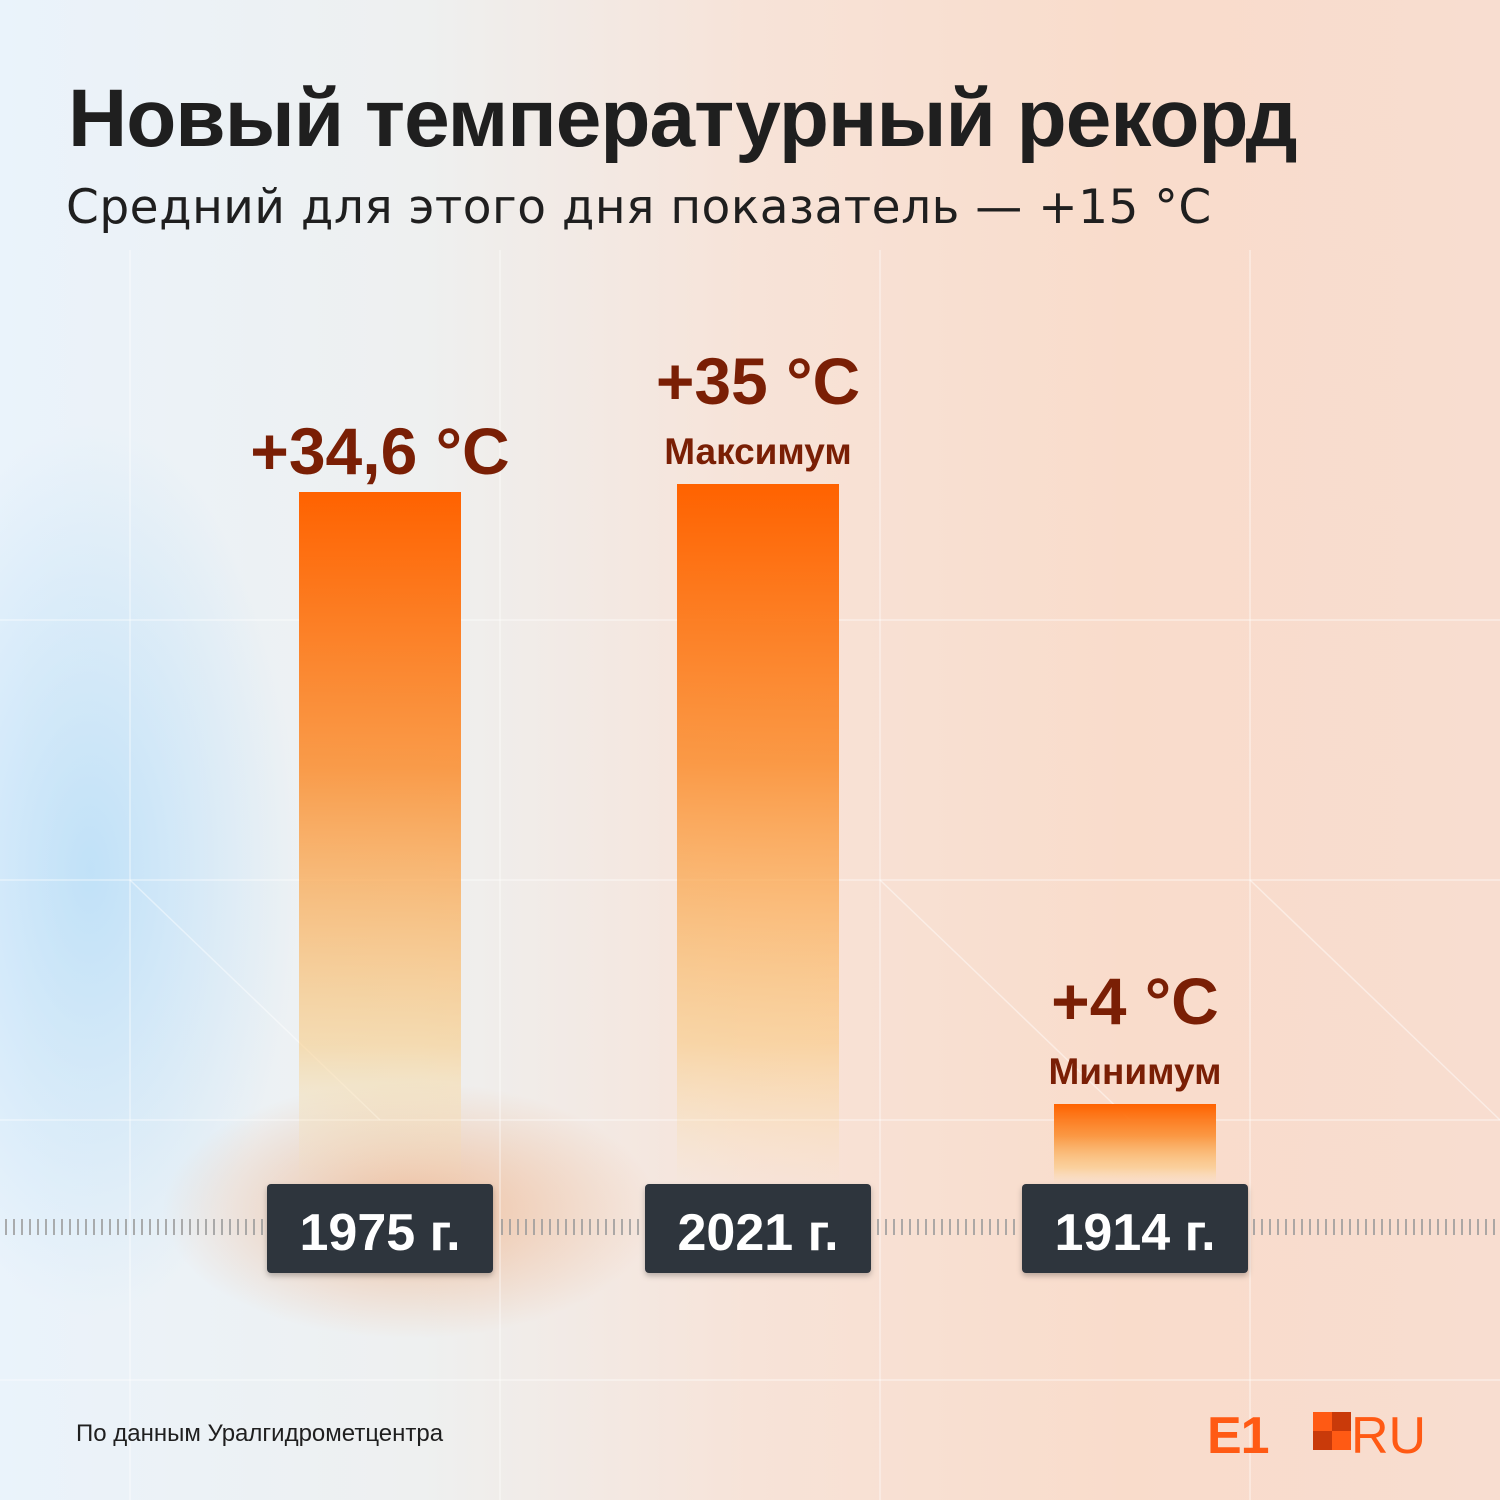 The width and height of the screenshot is (1500, 1500). Describe the element at coordinates (1134, 1071) in the screenshot. I see `annotation-label: Минимум` at that location.